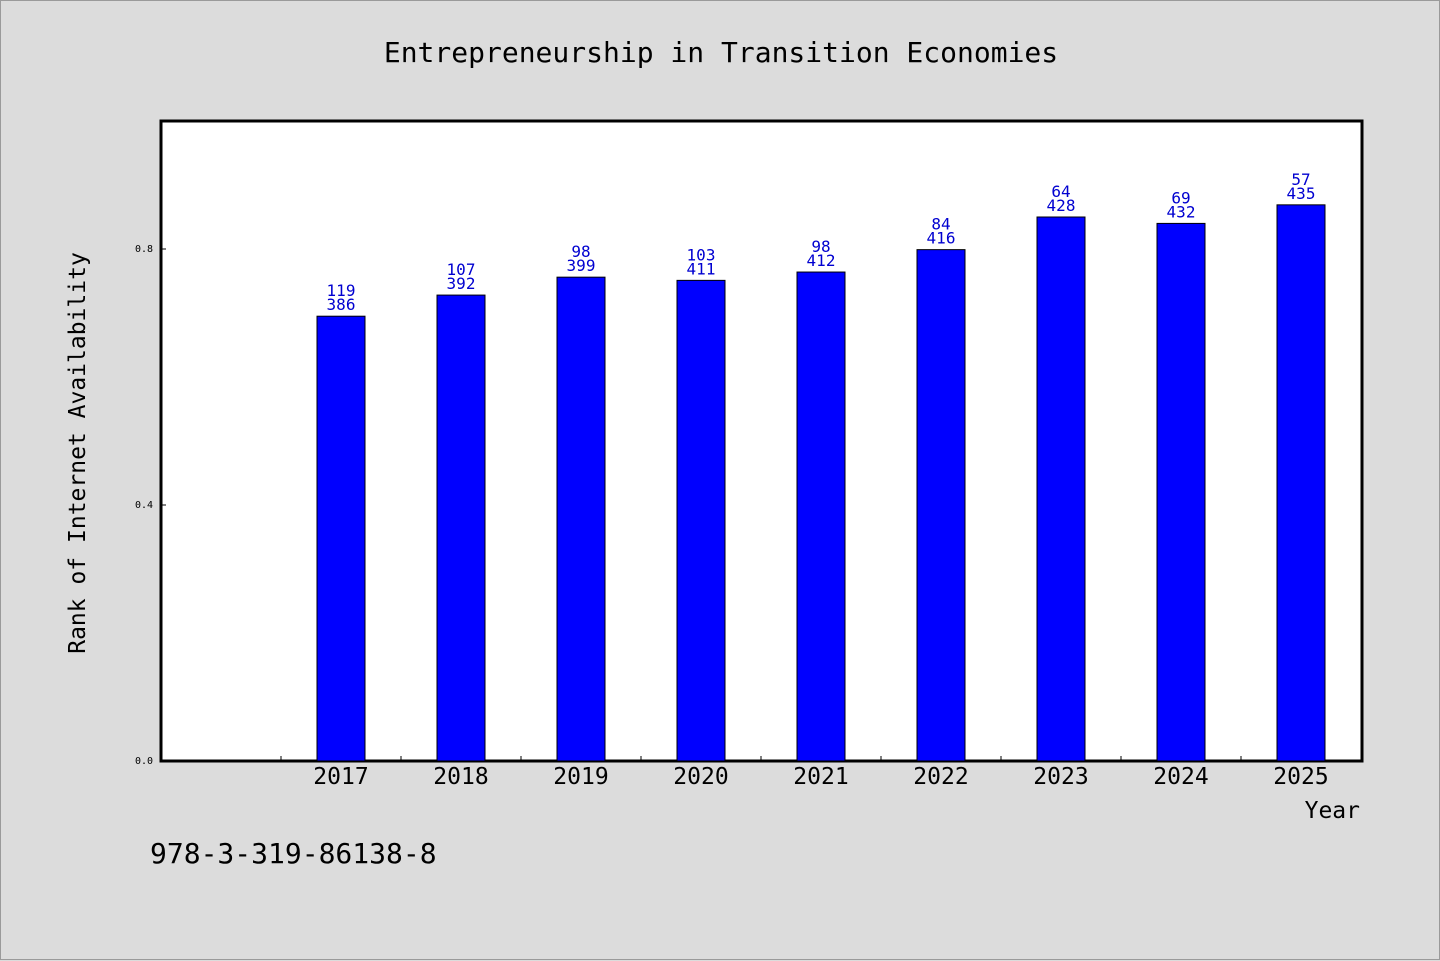 This screenshot has height=961, width=1440. What do you see at coordinates (341, 304) in the screenshot?
I see `bar-label-bottom: 386` at bounding box center [341, 304].